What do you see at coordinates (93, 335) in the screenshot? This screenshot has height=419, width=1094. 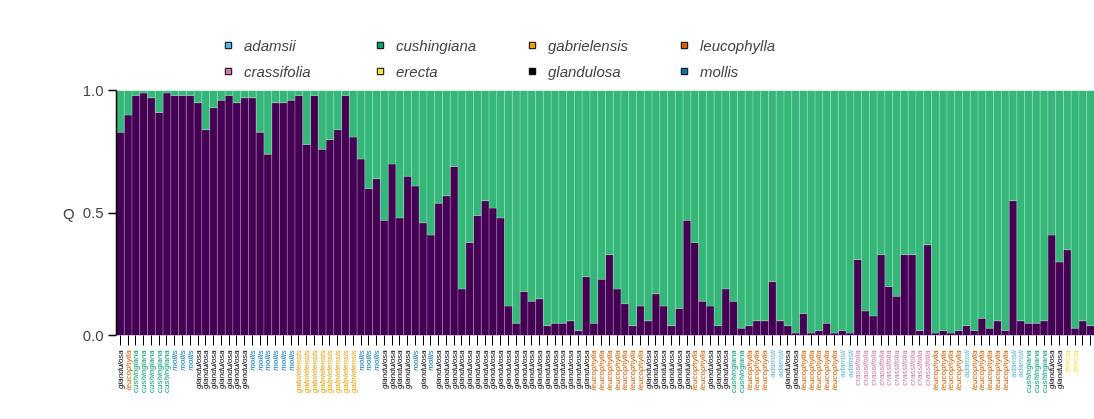 I see `y-tick-label: 0.0` at bounding box center [93, 335].